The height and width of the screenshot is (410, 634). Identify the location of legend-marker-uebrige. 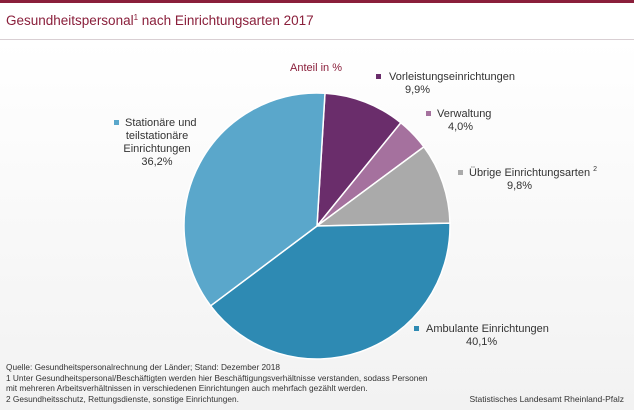
(460, 172).